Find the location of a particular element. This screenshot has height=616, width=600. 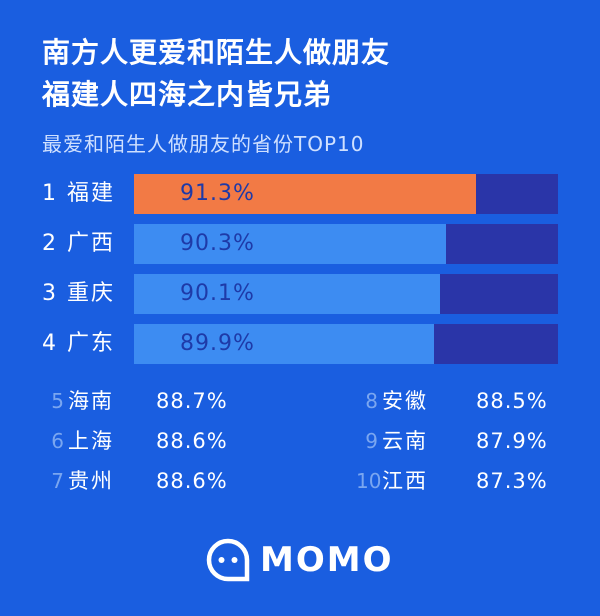

rank-number: 5 is located at coordinates (57, 401).